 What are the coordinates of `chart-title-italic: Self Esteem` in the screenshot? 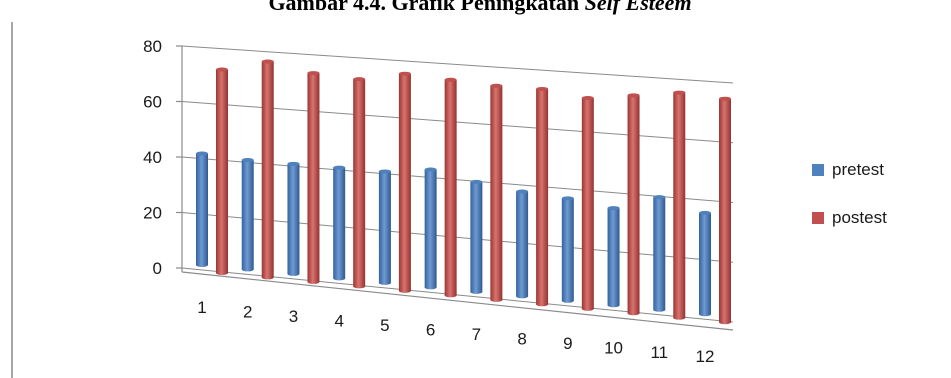 It's located at (638, 7).